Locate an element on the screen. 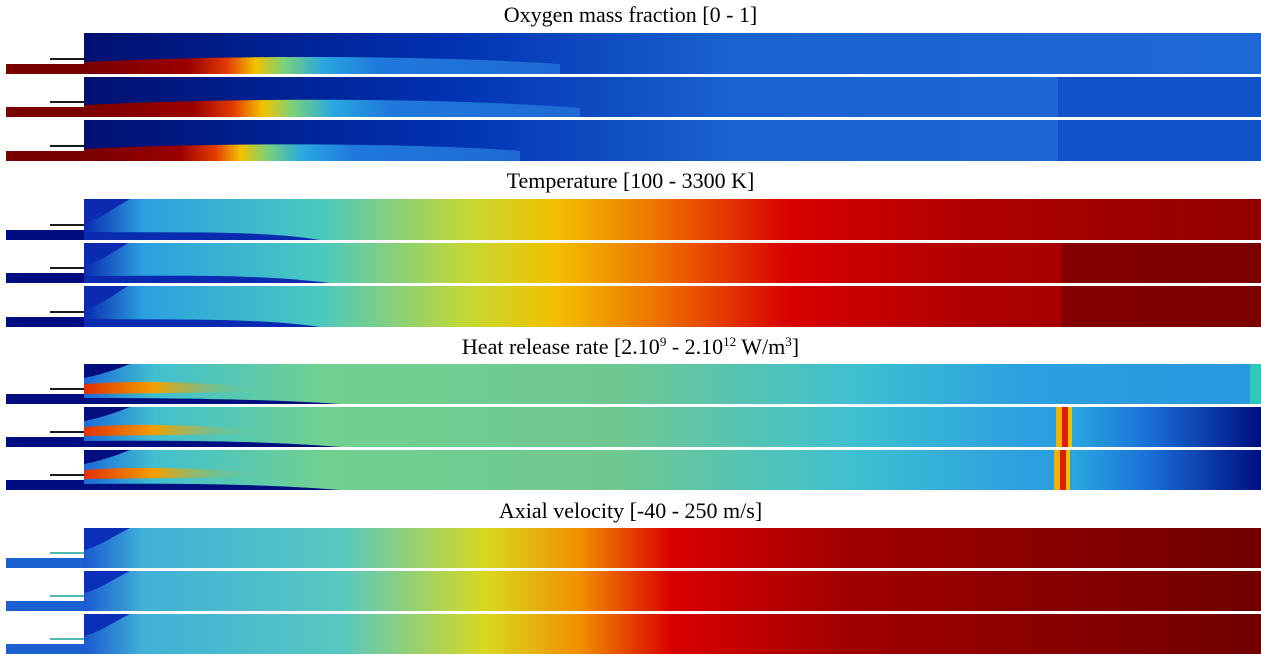  heat-release-title-part: W/m is located at coordinates (761, 346).